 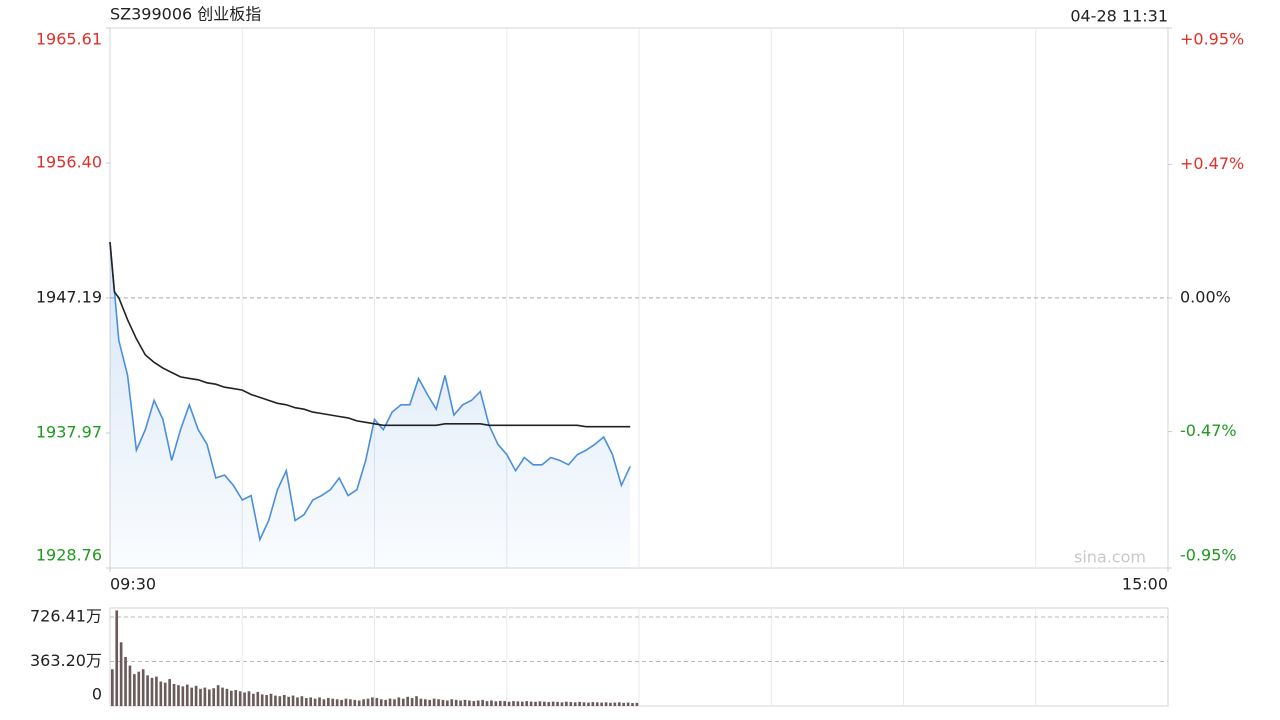 I want to click on y2-tick-label: +0.95%, so click(x=1212, y=39).